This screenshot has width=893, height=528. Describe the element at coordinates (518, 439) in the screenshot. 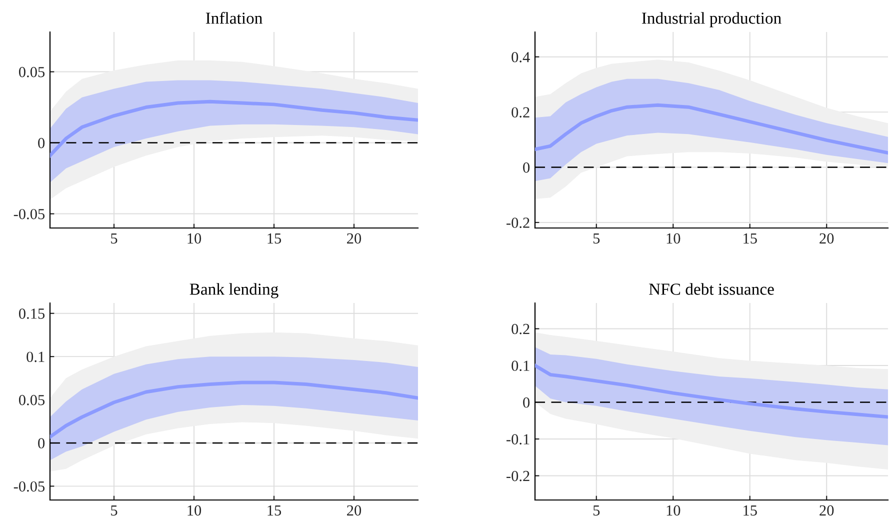

I see `y-tick-label: -0.1` at that location.